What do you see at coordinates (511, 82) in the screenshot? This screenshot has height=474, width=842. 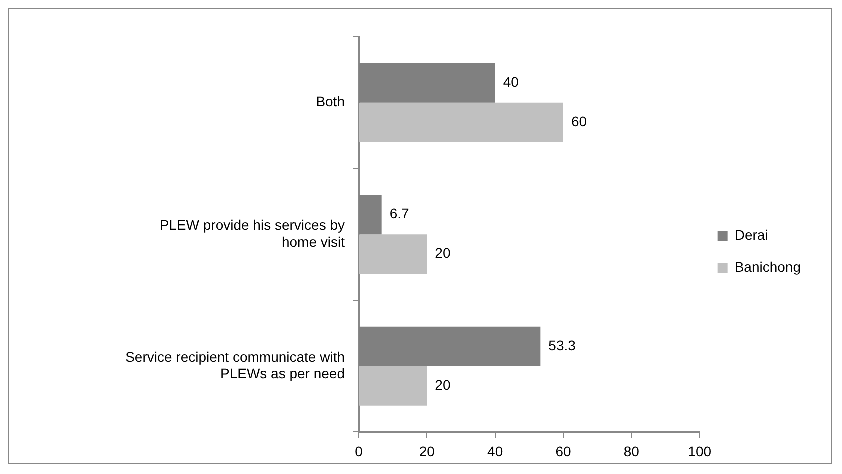 I see `data-label: 40` at bounding box center [511, 82].